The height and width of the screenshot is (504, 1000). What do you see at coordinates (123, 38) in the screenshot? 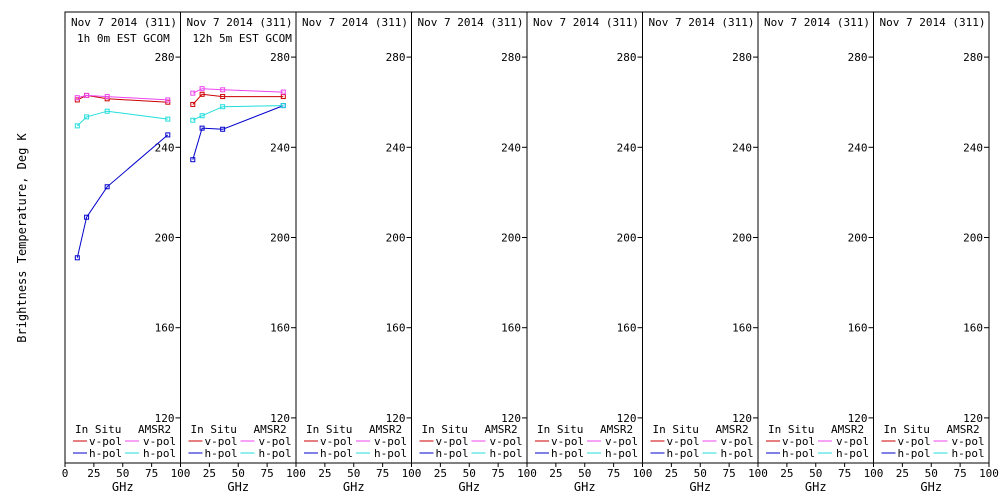
I see `panel-subtitle: 1h 0m EST GCOM` at bounding box center [123, 38].